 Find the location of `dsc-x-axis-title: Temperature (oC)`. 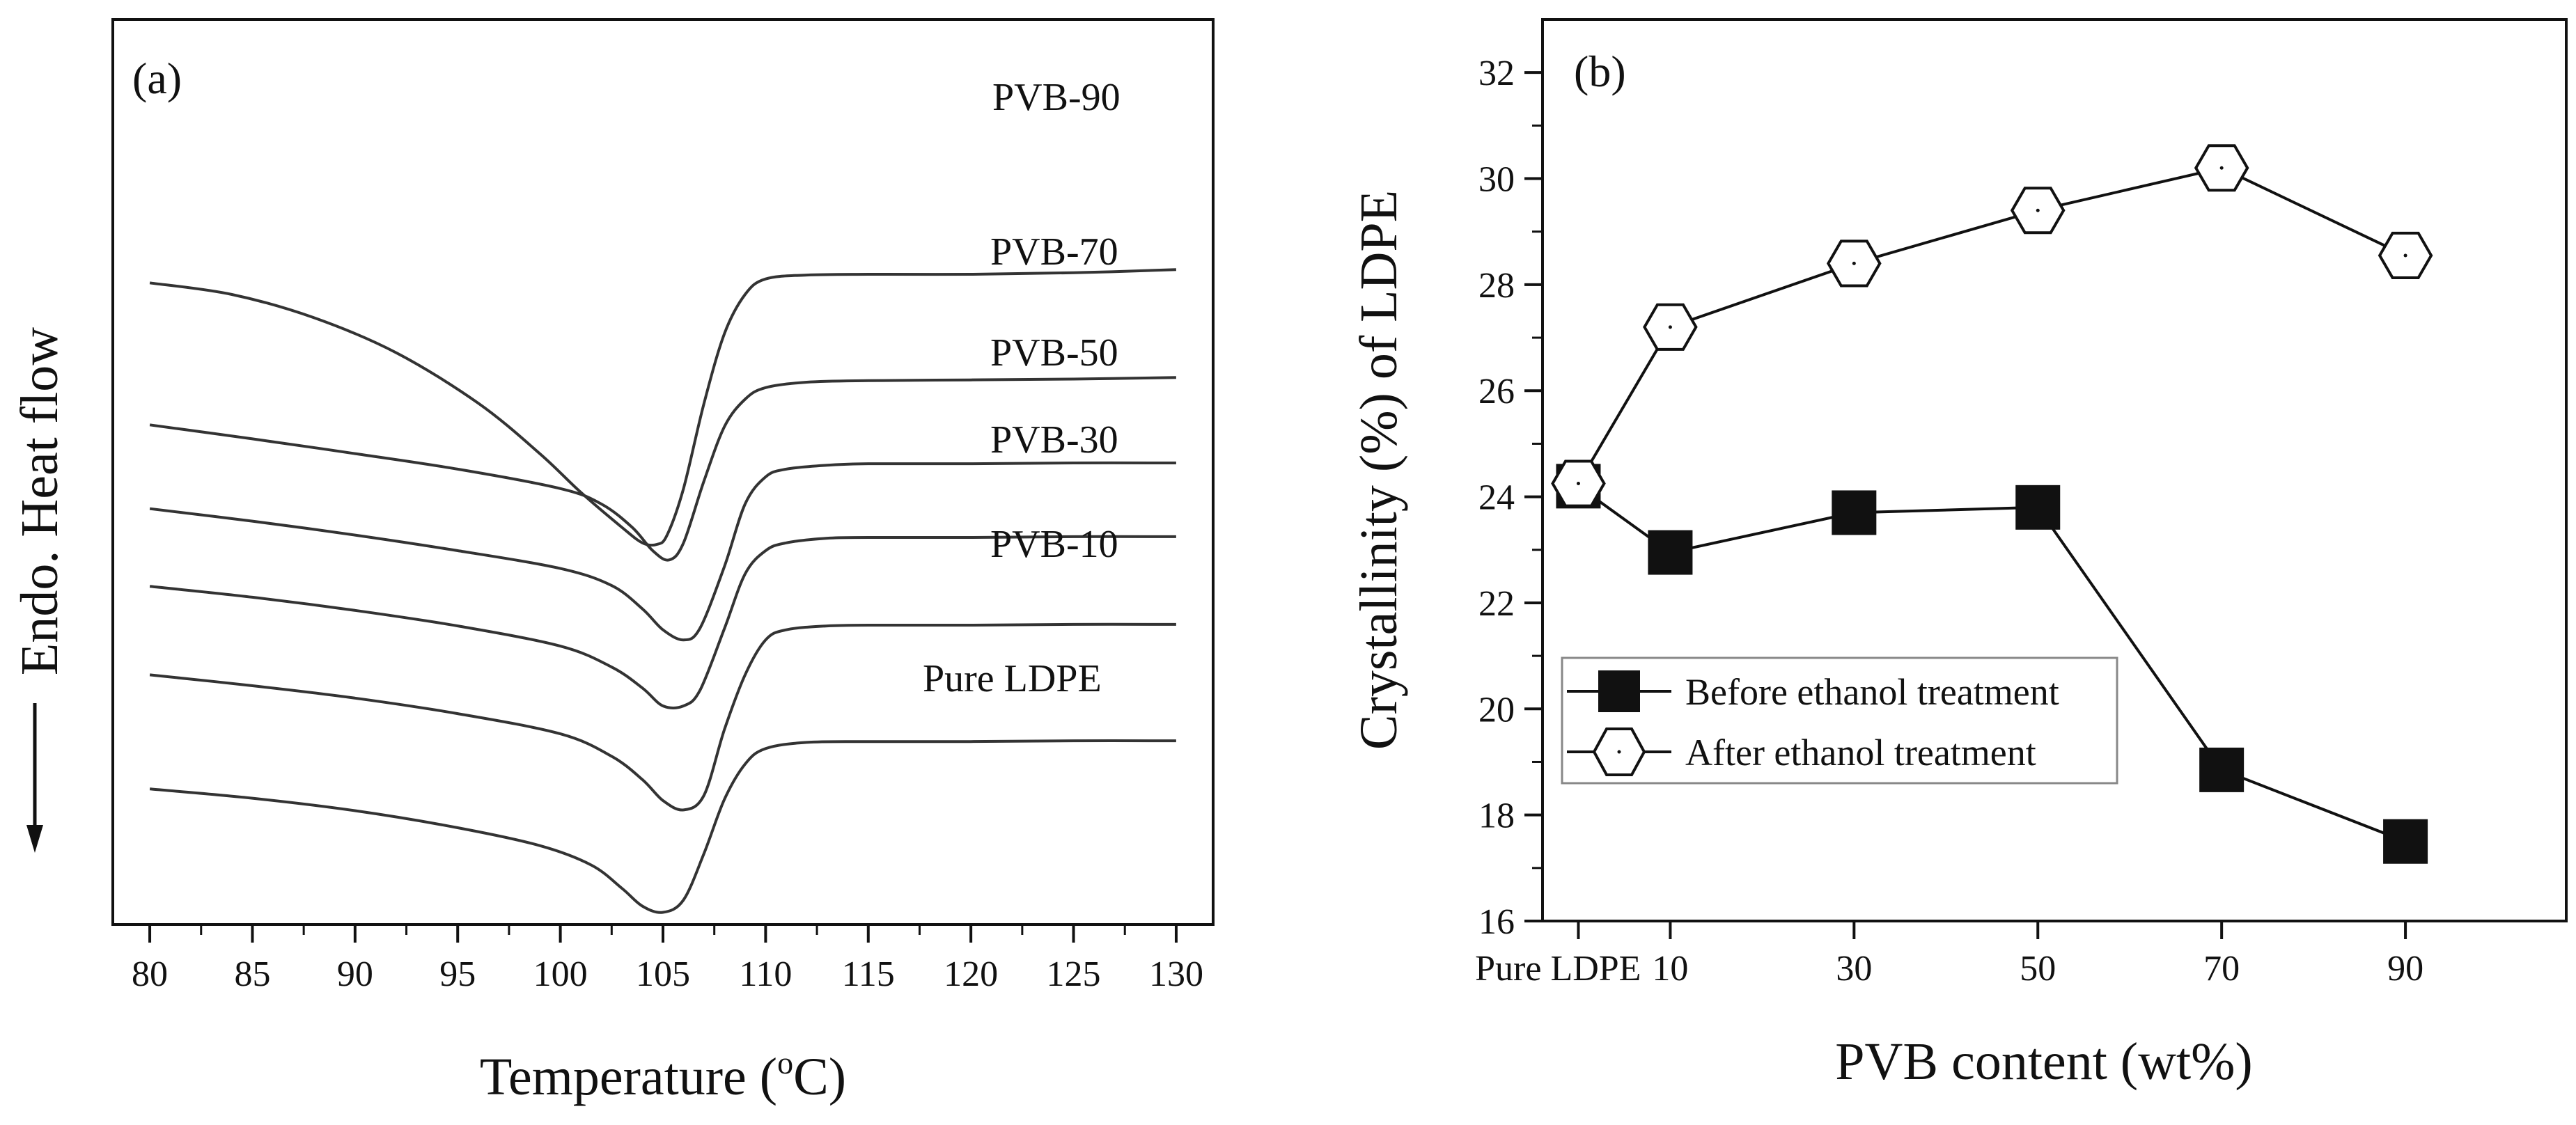

dsc-x-axis-title: Temperature (oC) is located at coordinates (663, 1075).